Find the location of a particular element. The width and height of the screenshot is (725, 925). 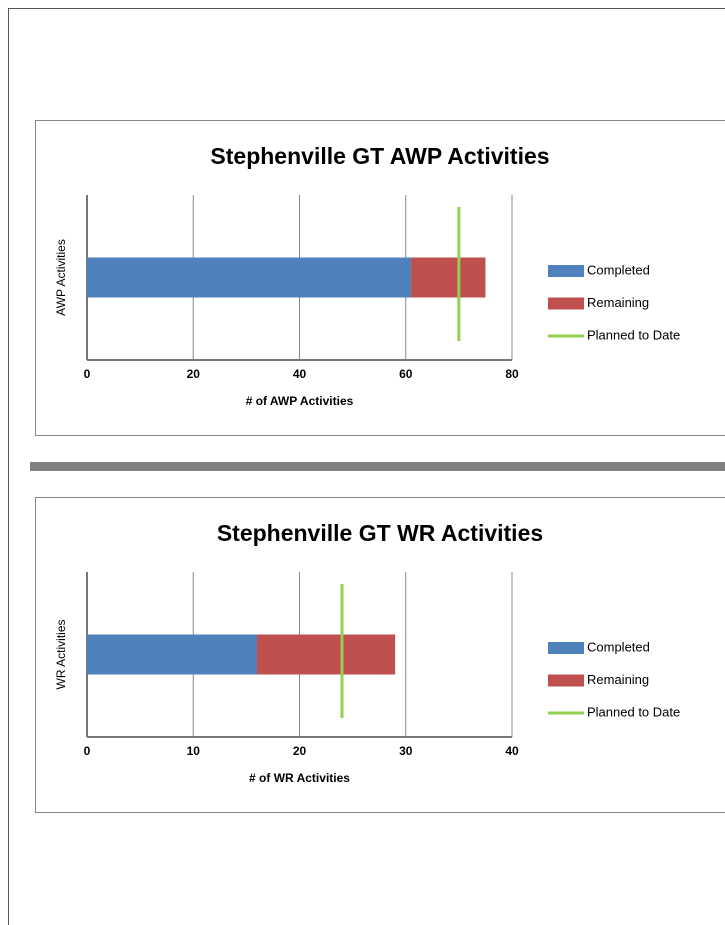

chart-title: Stephenville GT AWP Activities is located at coordinates (379, 156).